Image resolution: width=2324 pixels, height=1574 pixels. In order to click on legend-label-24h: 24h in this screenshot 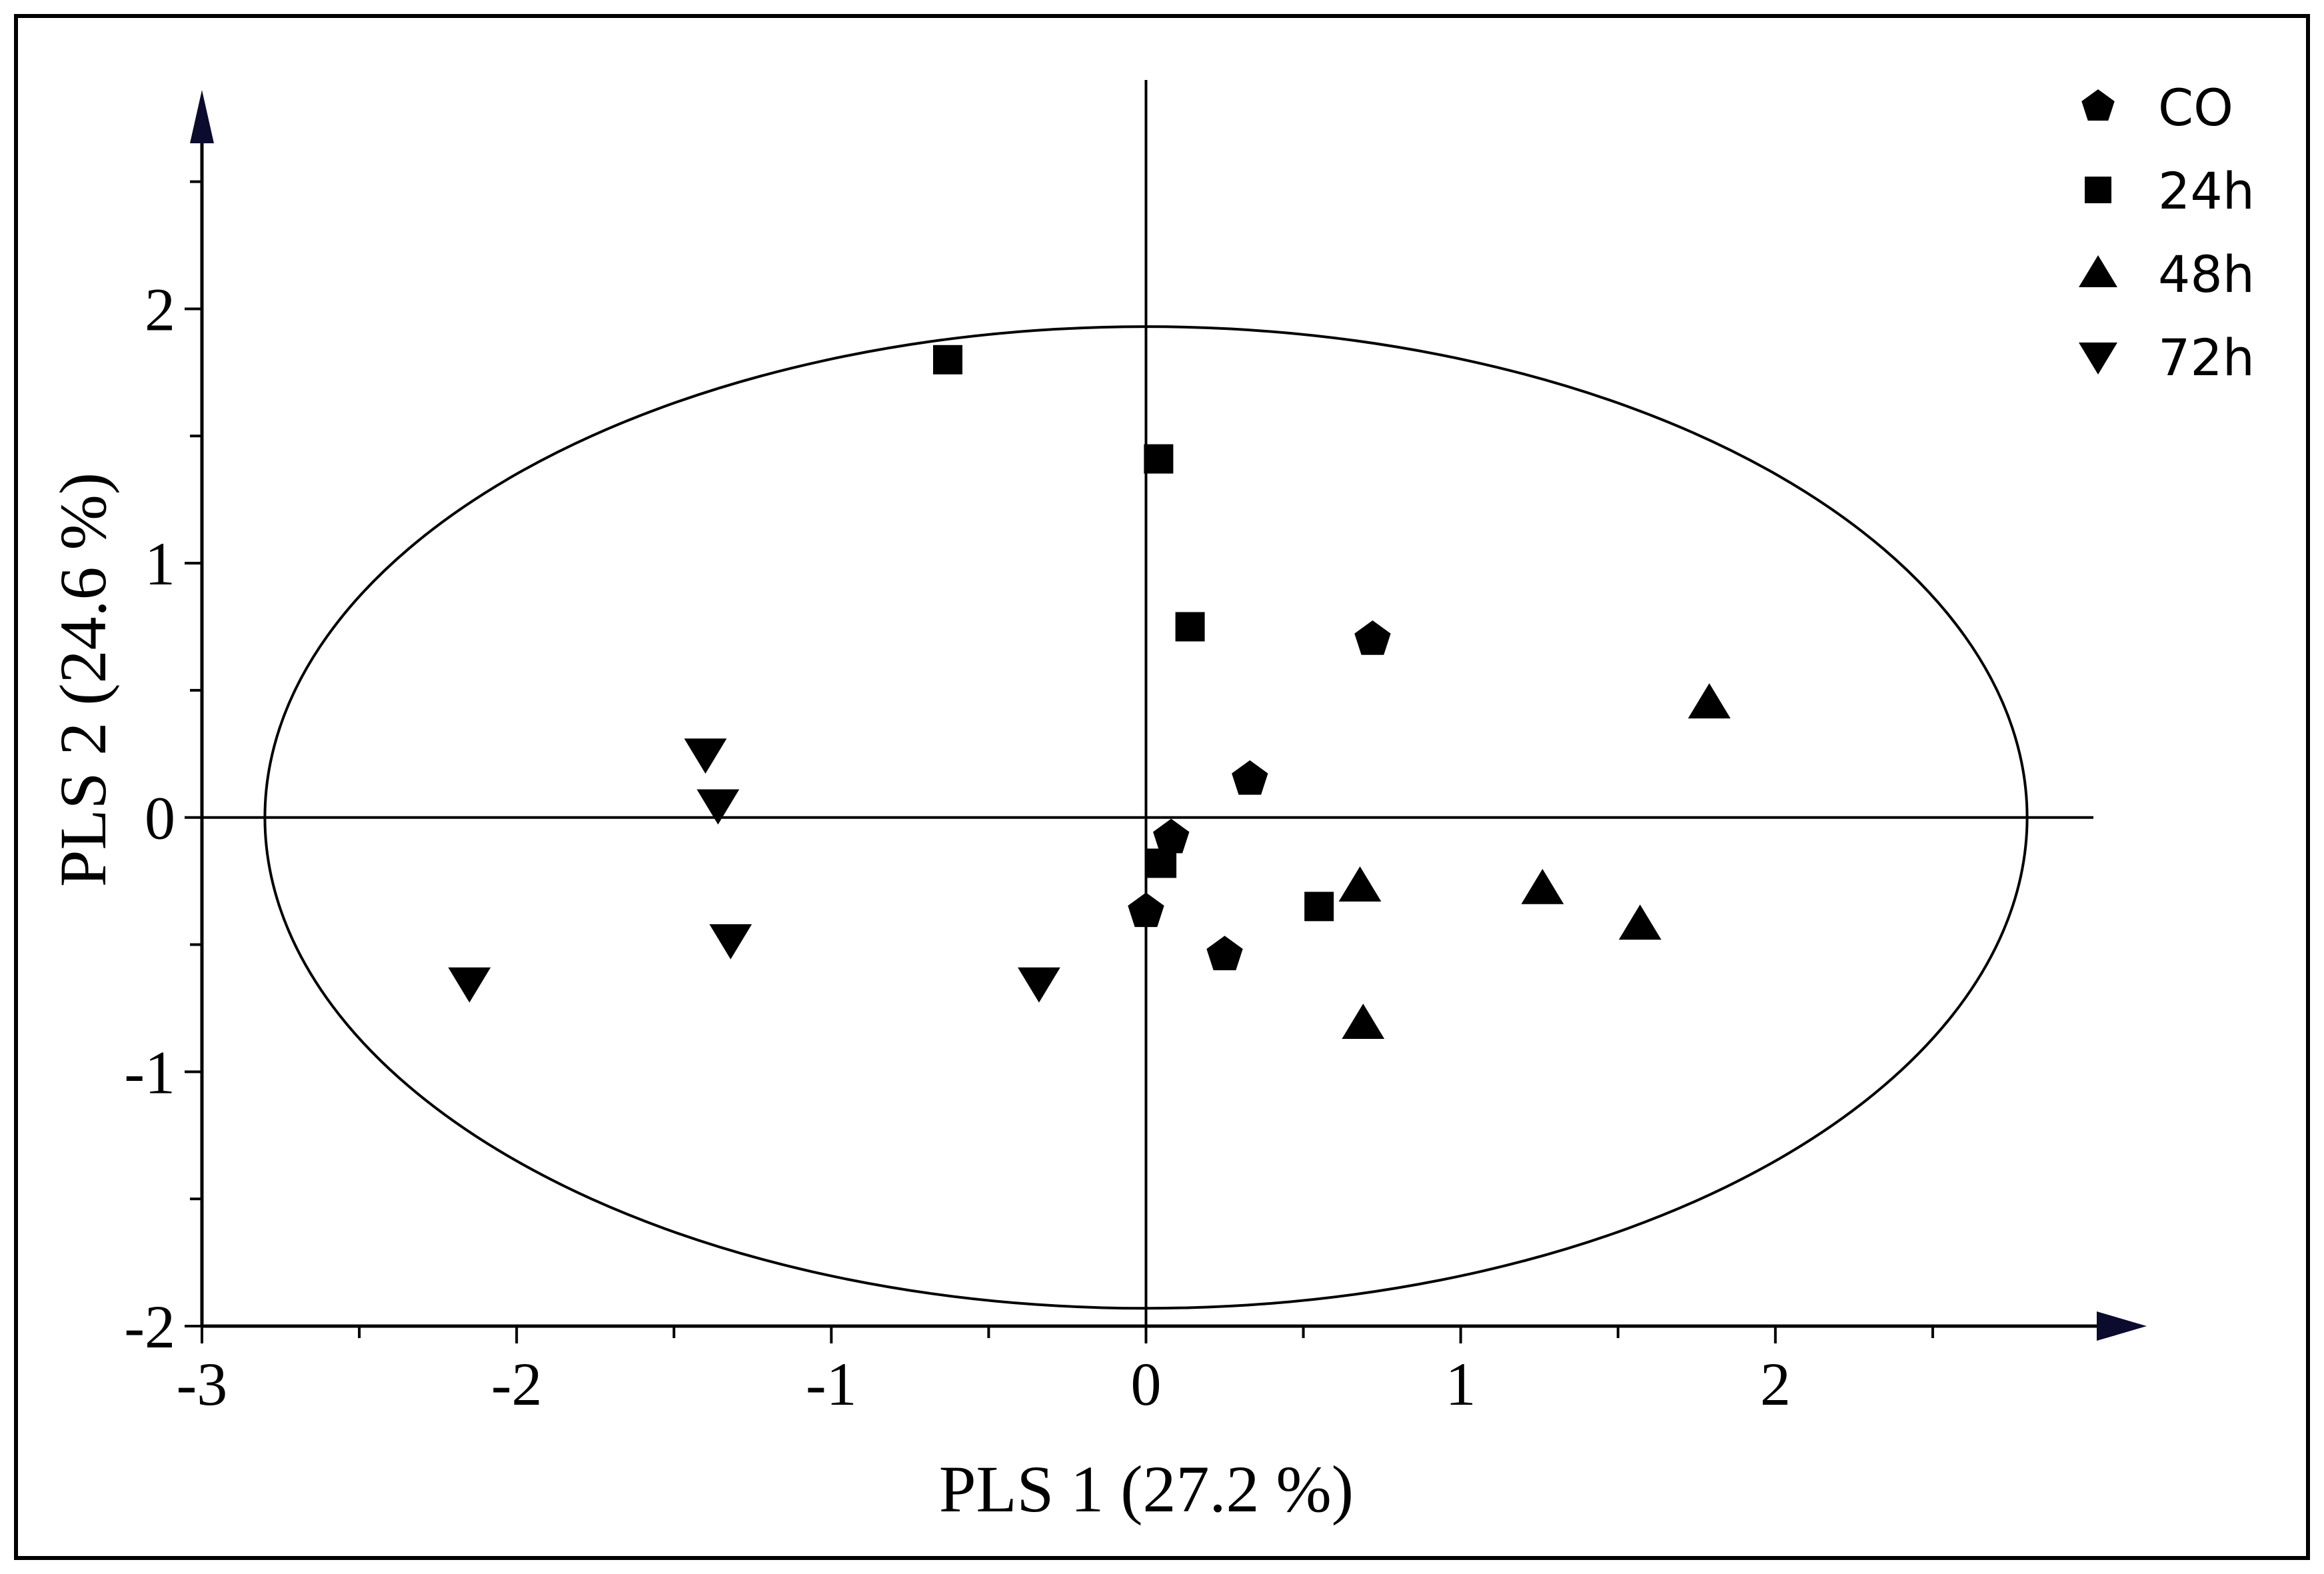, I will do `click(2206, 191)`.